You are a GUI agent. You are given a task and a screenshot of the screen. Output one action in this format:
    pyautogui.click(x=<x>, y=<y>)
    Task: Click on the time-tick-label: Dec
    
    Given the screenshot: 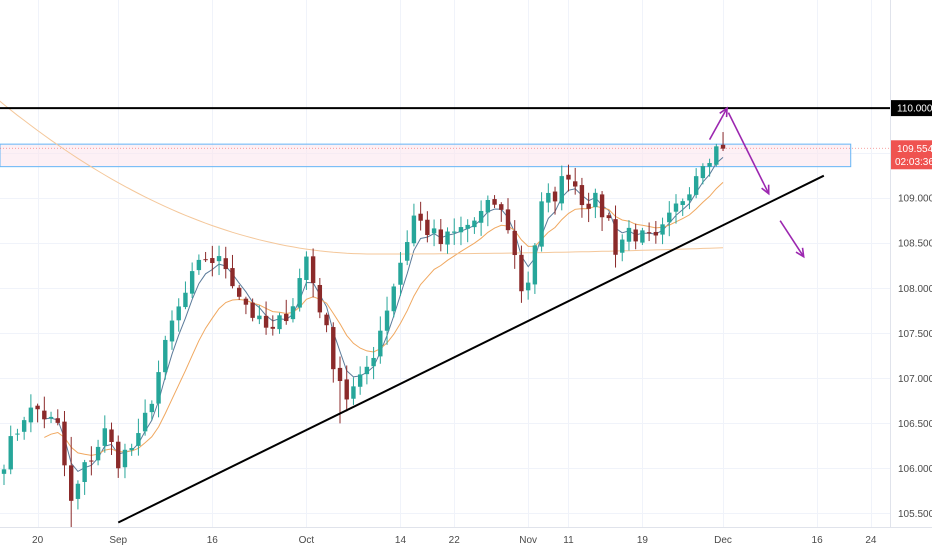 What is the action you would take?
    pyautogui.click(x=723, y=540)
    